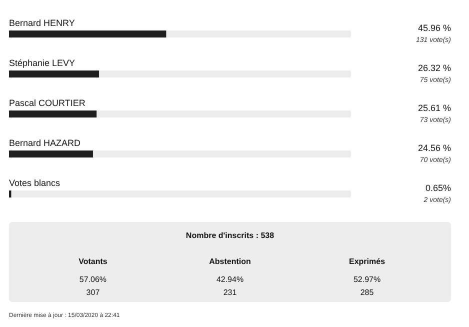  Describe the element at coordinates (434, 68) in the screenshot. I see `data-label: 26.32 %` at that location.